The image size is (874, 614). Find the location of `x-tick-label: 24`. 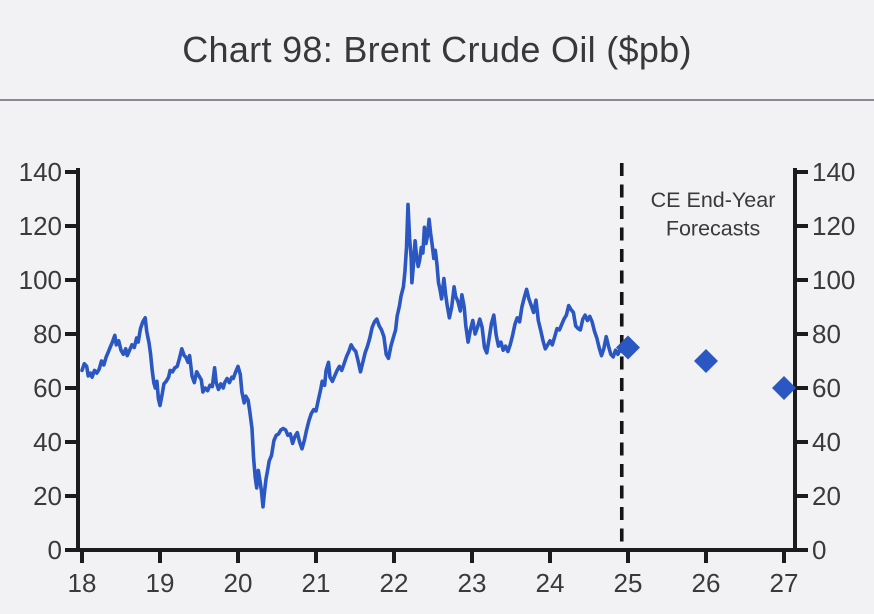

x-tick-label: 24 is located at coordinates (550, 583).